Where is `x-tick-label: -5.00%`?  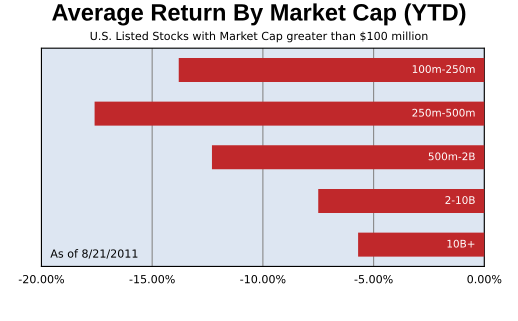 x-tick-label: -5.00% is located at coordinates (373, 279).